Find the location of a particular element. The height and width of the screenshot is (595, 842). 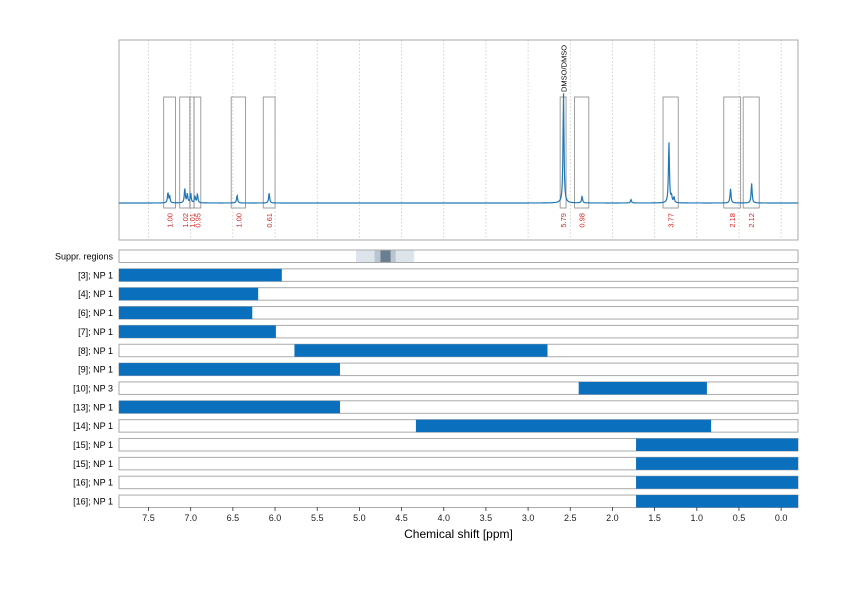

row-label: [3]; NP 1 is located at coordinates (95, 275).